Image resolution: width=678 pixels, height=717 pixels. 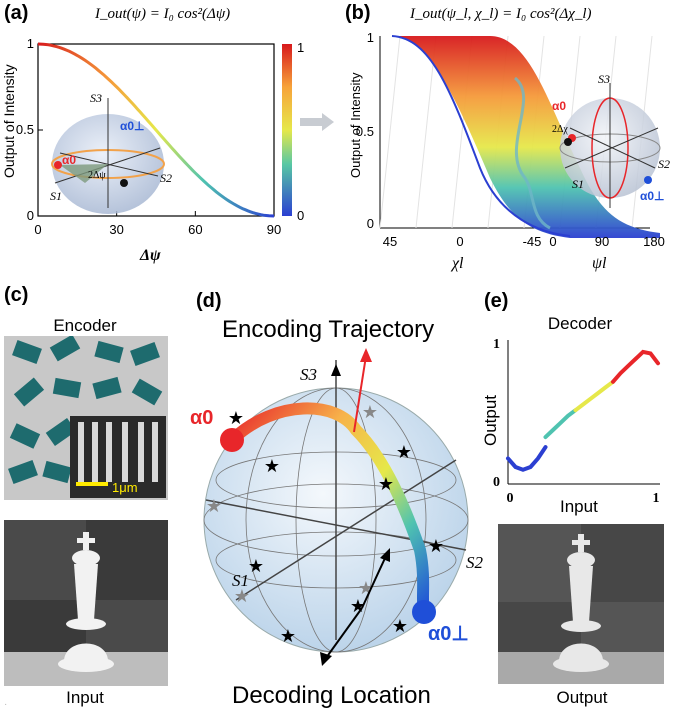 I want to click on panel-b-equation: I_out(ψ_l, χ_l) = I₀ cos²(Δχ_l), so click(x=501, y=14).